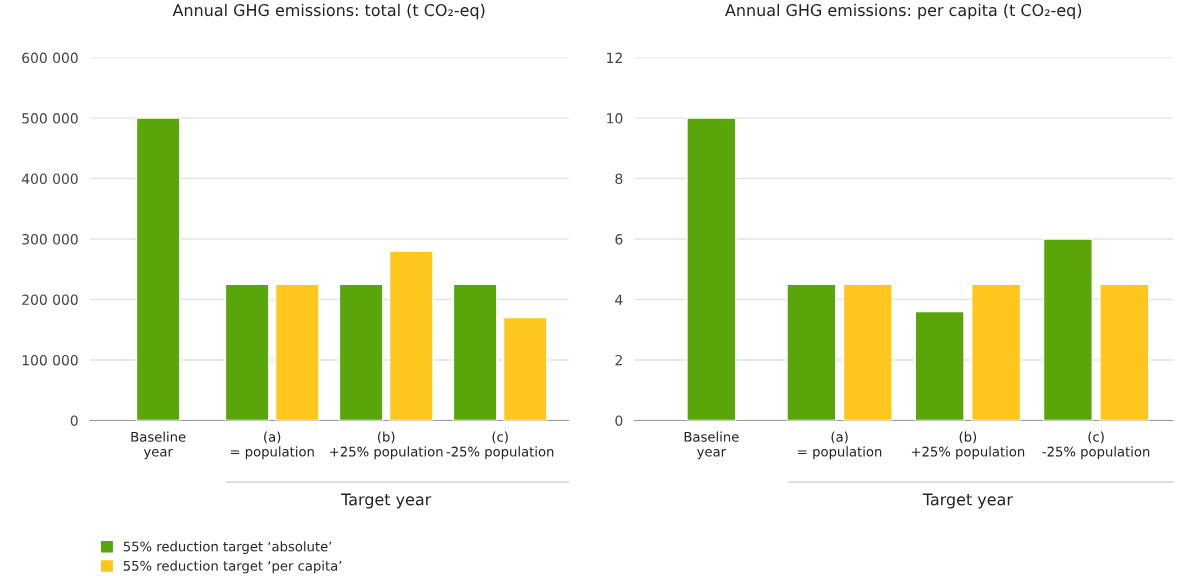 This screenshot has width=1197, height=576. I want to click on y-tick-label: 4, so click(619, 299).